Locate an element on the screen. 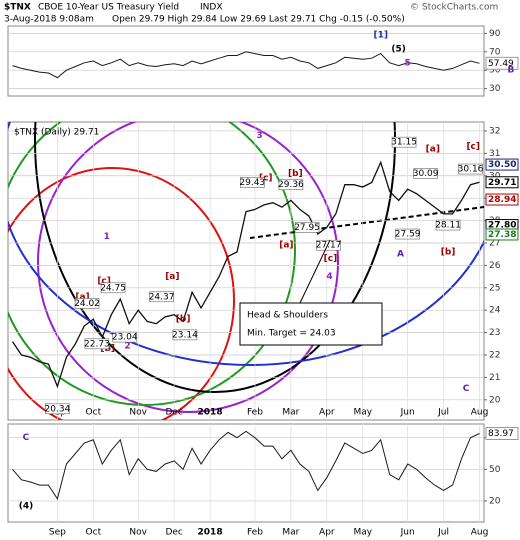  annotation: 29.36 is located at coordinates (291, 185).